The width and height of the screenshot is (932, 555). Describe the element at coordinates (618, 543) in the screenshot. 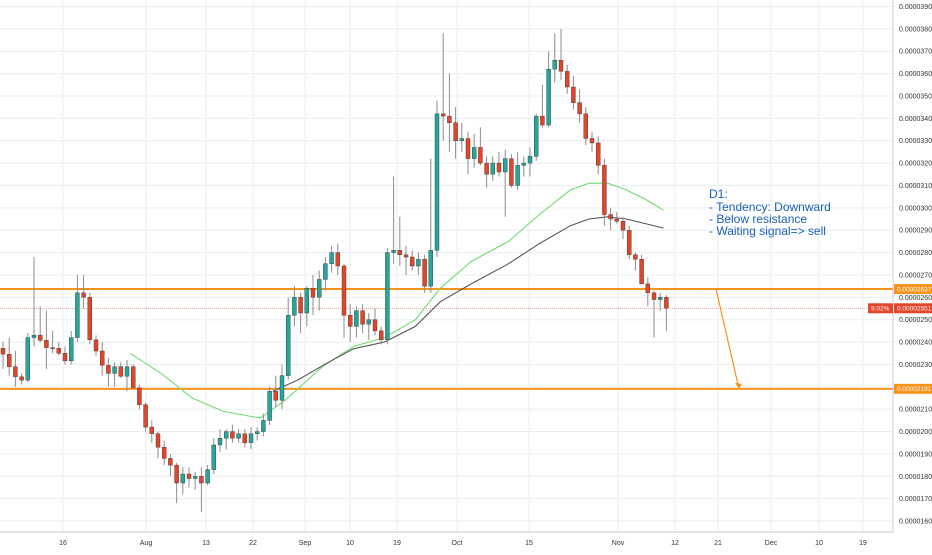

I see `x-tick-label: Nov` at that location.